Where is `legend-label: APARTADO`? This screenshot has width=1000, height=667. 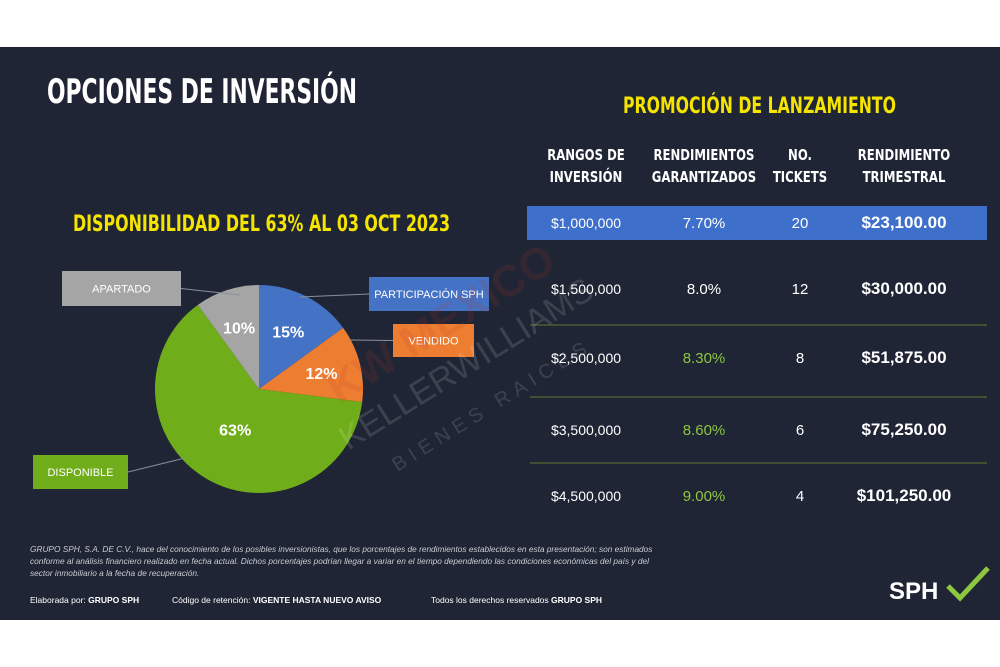 legend-label: APARTADO is located at coordinates (121, 290).